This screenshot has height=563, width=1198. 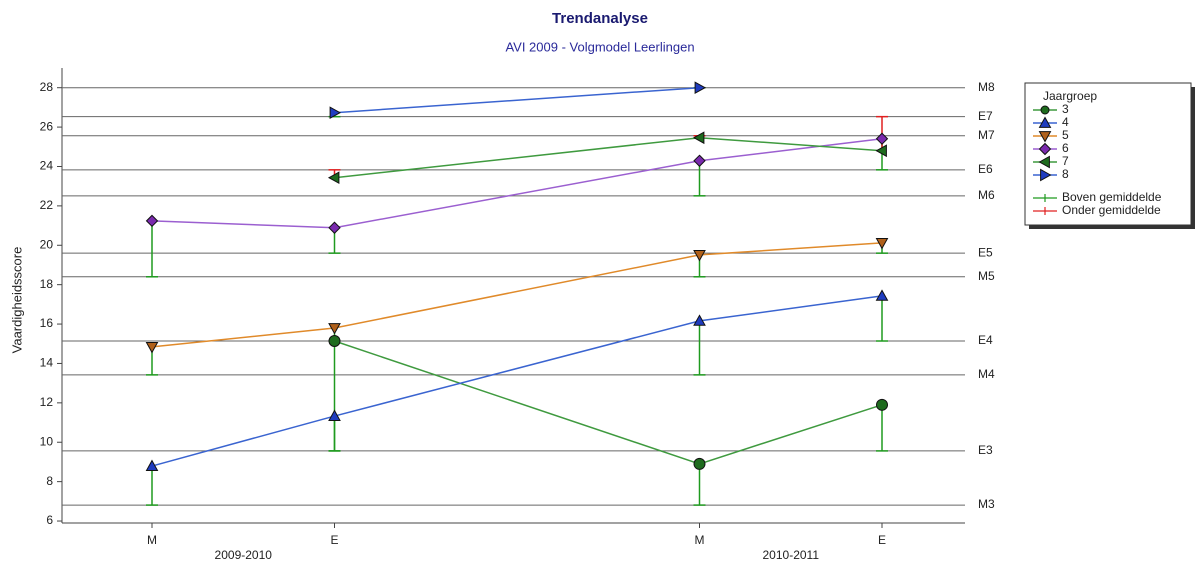 What do you see at coordinates (985, 252) in the screenshot?
I see `reference-label: E5` at bounding box center [985, 252].